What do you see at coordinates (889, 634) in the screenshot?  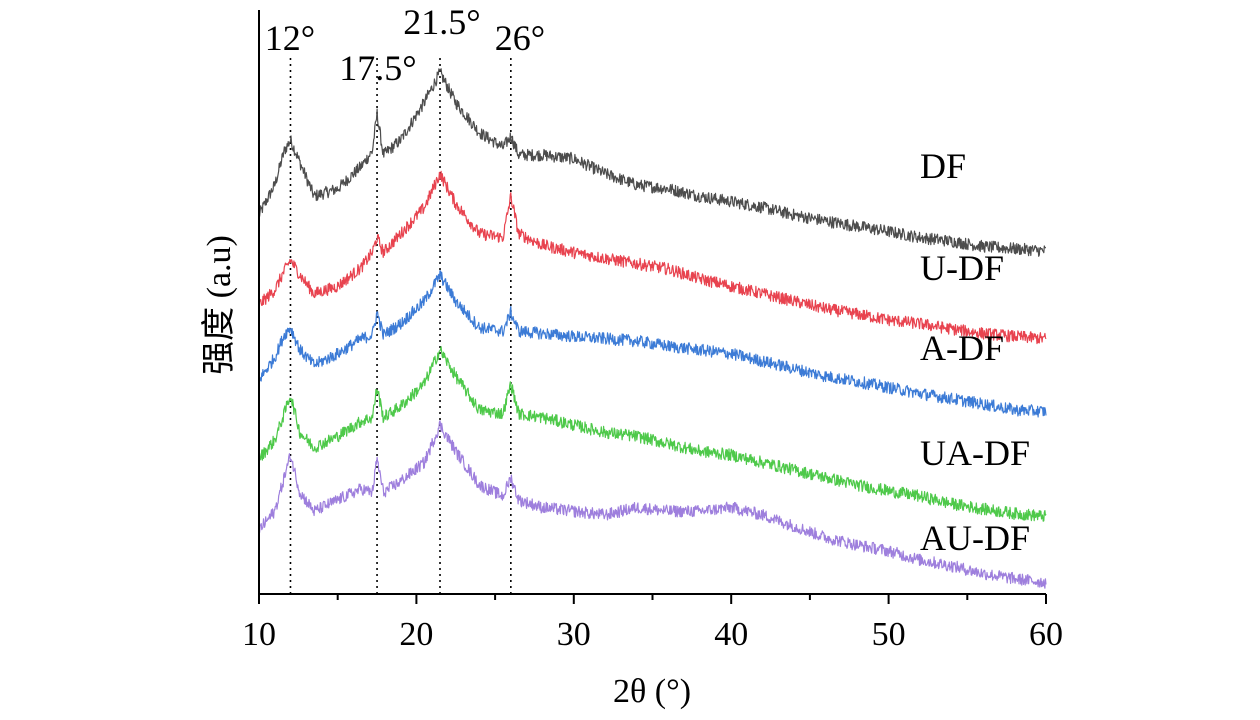 I see `x-tick-label-50: 50` at bounding box center [889, 634].